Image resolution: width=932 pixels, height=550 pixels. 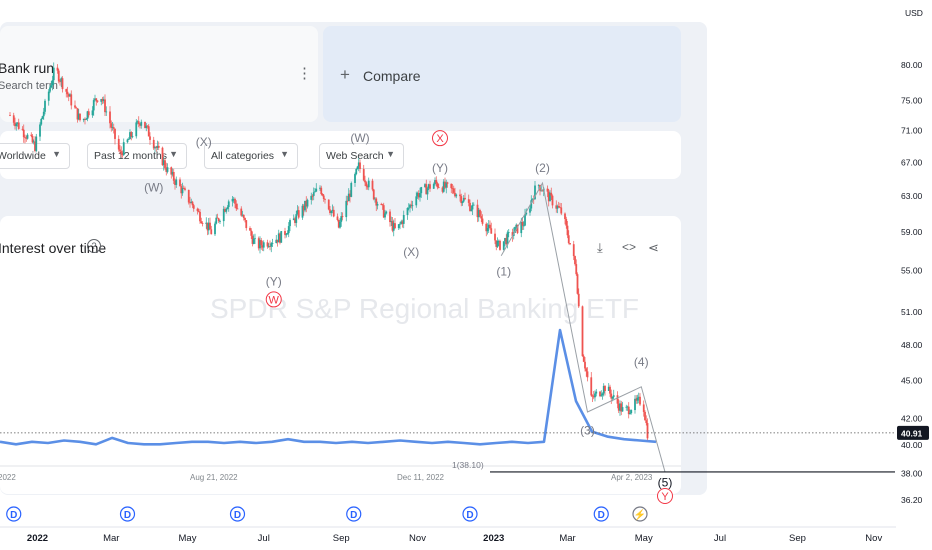 What do you see at coordinates (640, 514) in the screenshot?
I see `earnings-event-marker` at bounding box center [640, 514].